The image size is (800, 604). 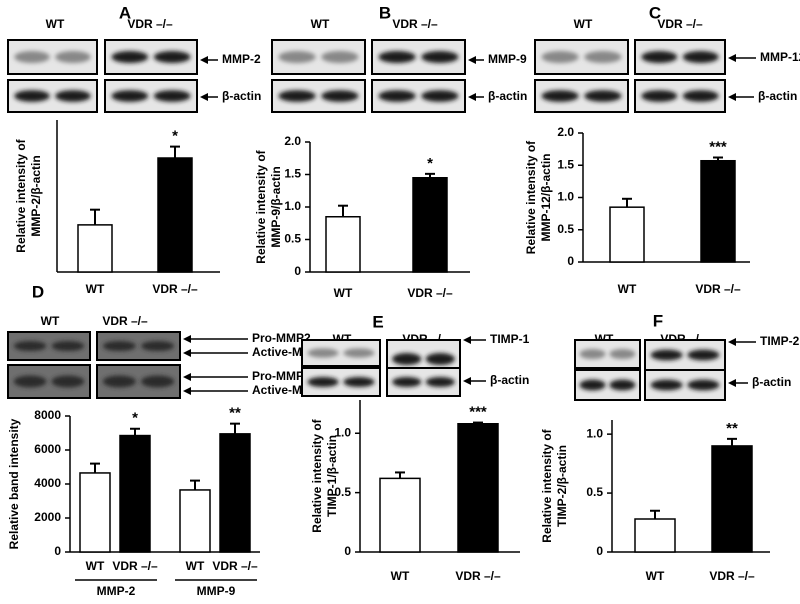 I want to click on panel-letter: A, so click(x=125, y=12).